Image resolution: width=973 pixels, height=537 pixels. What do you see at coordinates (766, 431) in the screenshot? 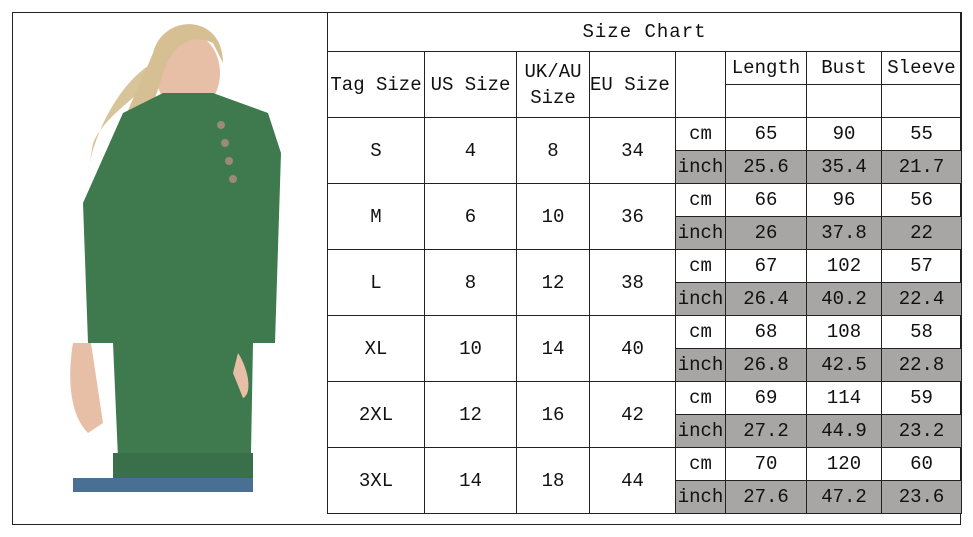
I see `cell-length-inch: 27.2` at bounding box center [766, 431].